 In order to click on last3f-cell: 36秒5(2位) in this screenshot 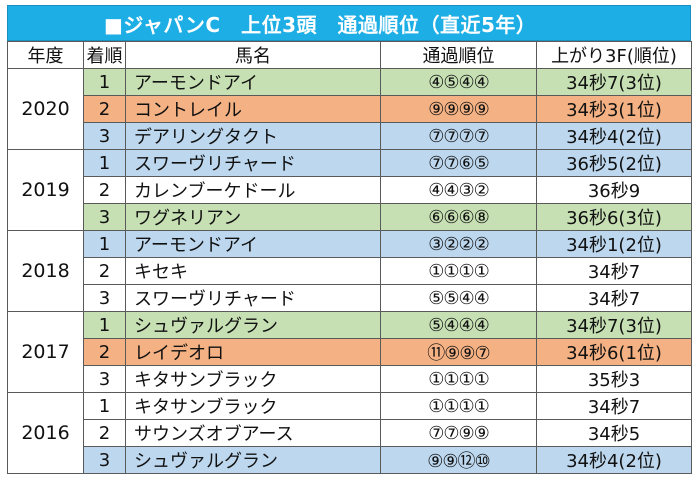, I will do `click(614, 163)`.